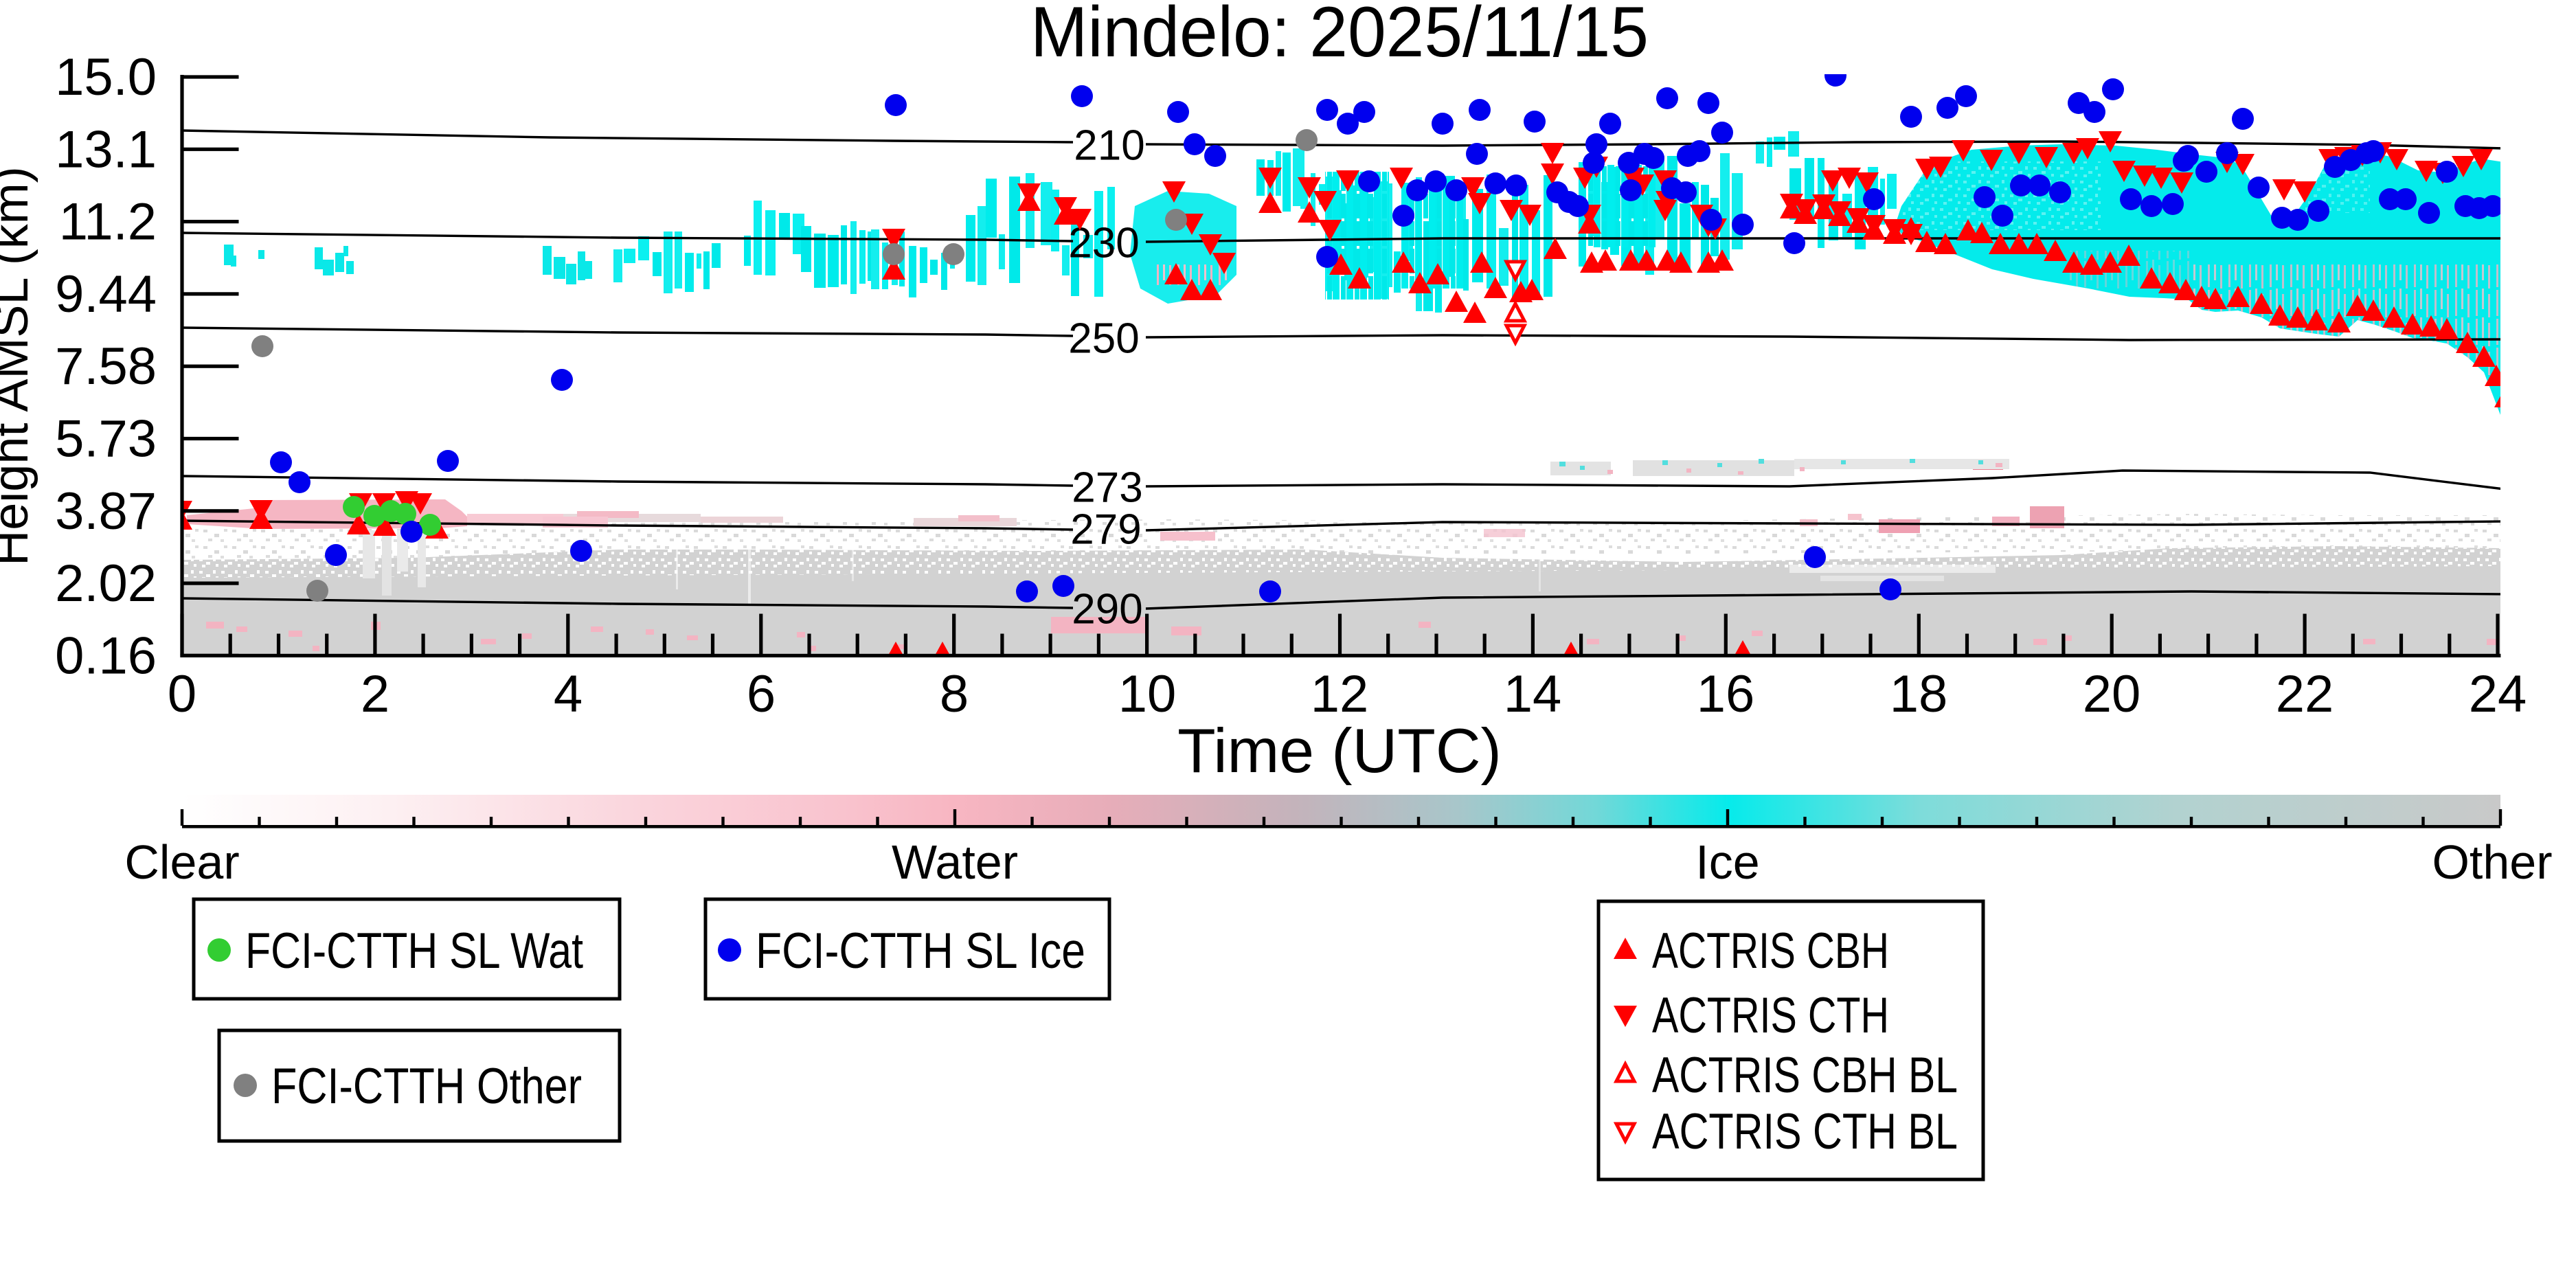  I want to click on svg-text: 273, so click(1107, 488).